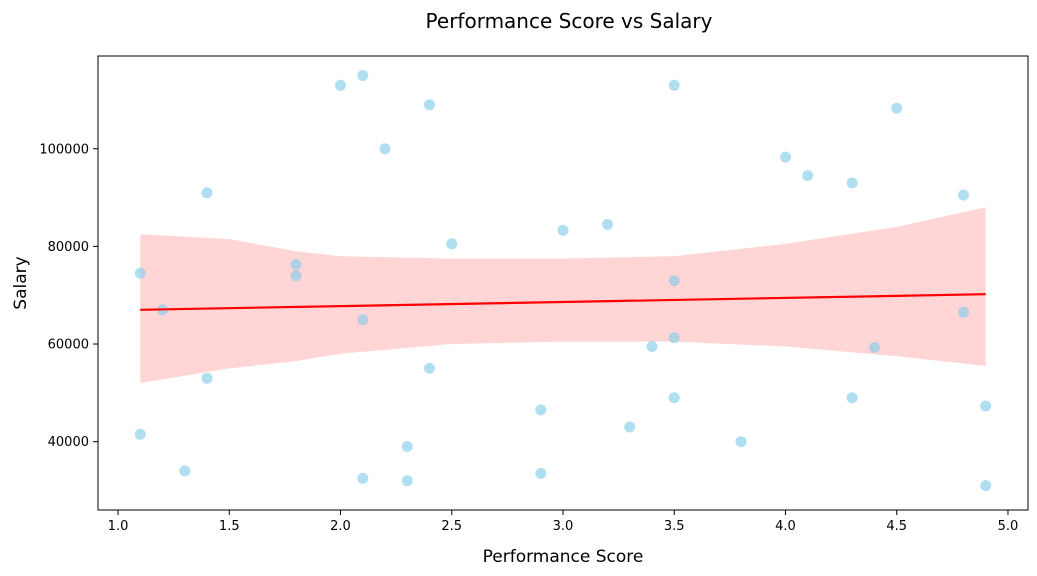 This screenshot has width=1037, height=576. Describe the element at coordinates (68, 247) in the screenshot. I see `y-tick-label: 80000` at that location.